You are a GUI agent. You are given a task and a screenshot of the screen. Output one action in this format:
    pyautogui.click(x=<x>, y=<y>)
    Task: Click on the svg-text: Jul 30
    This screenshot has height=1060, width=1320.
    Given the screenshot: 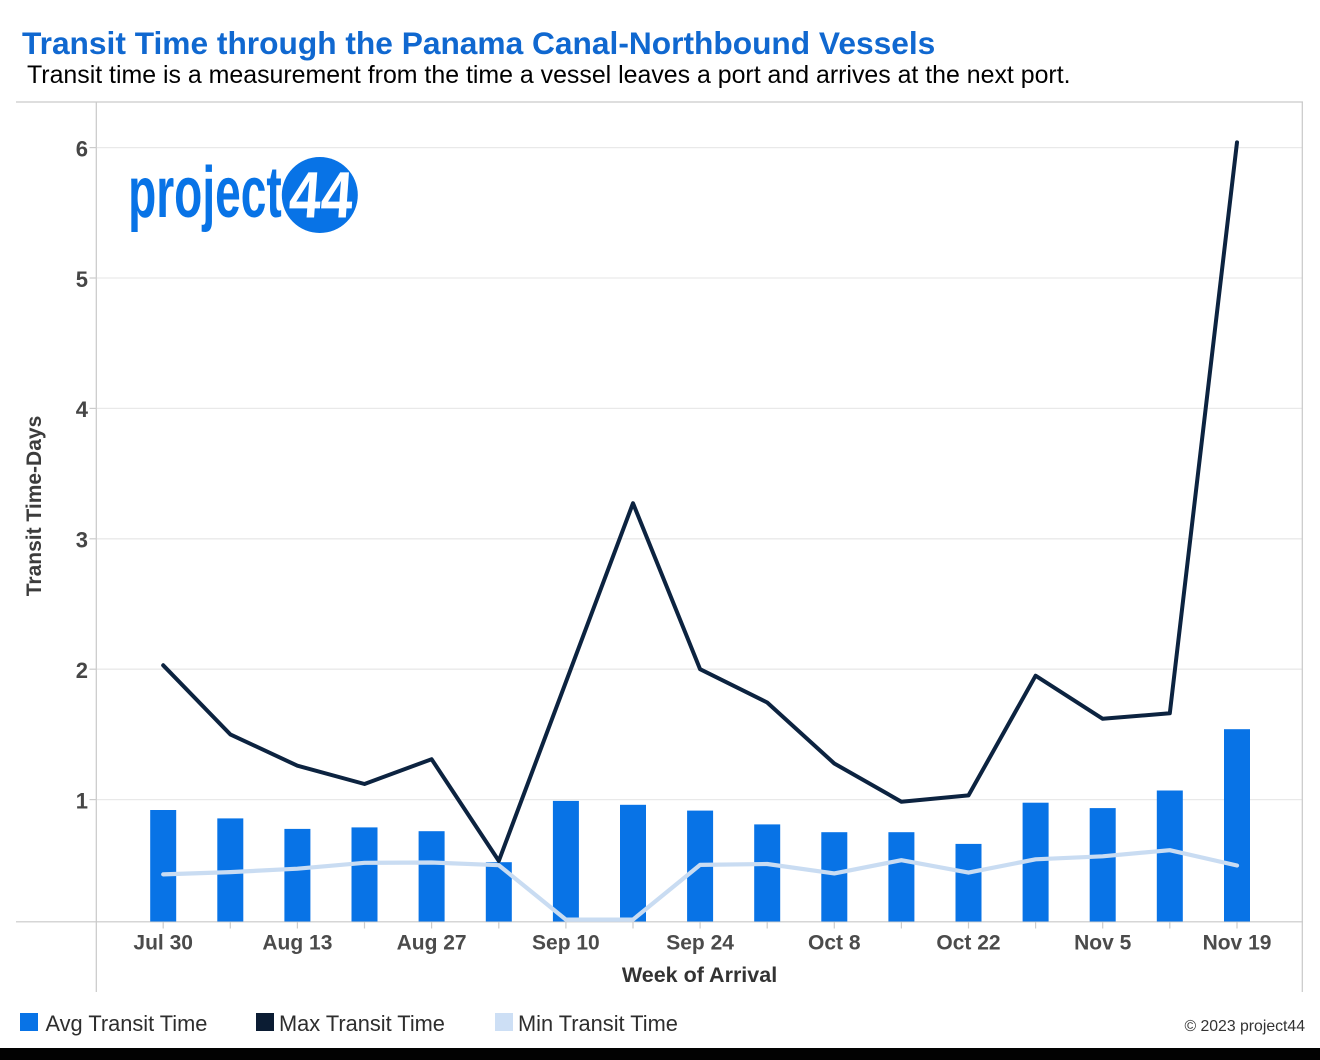 What is the action you would take?
    pyautogui.click(x=163, y=943)
    